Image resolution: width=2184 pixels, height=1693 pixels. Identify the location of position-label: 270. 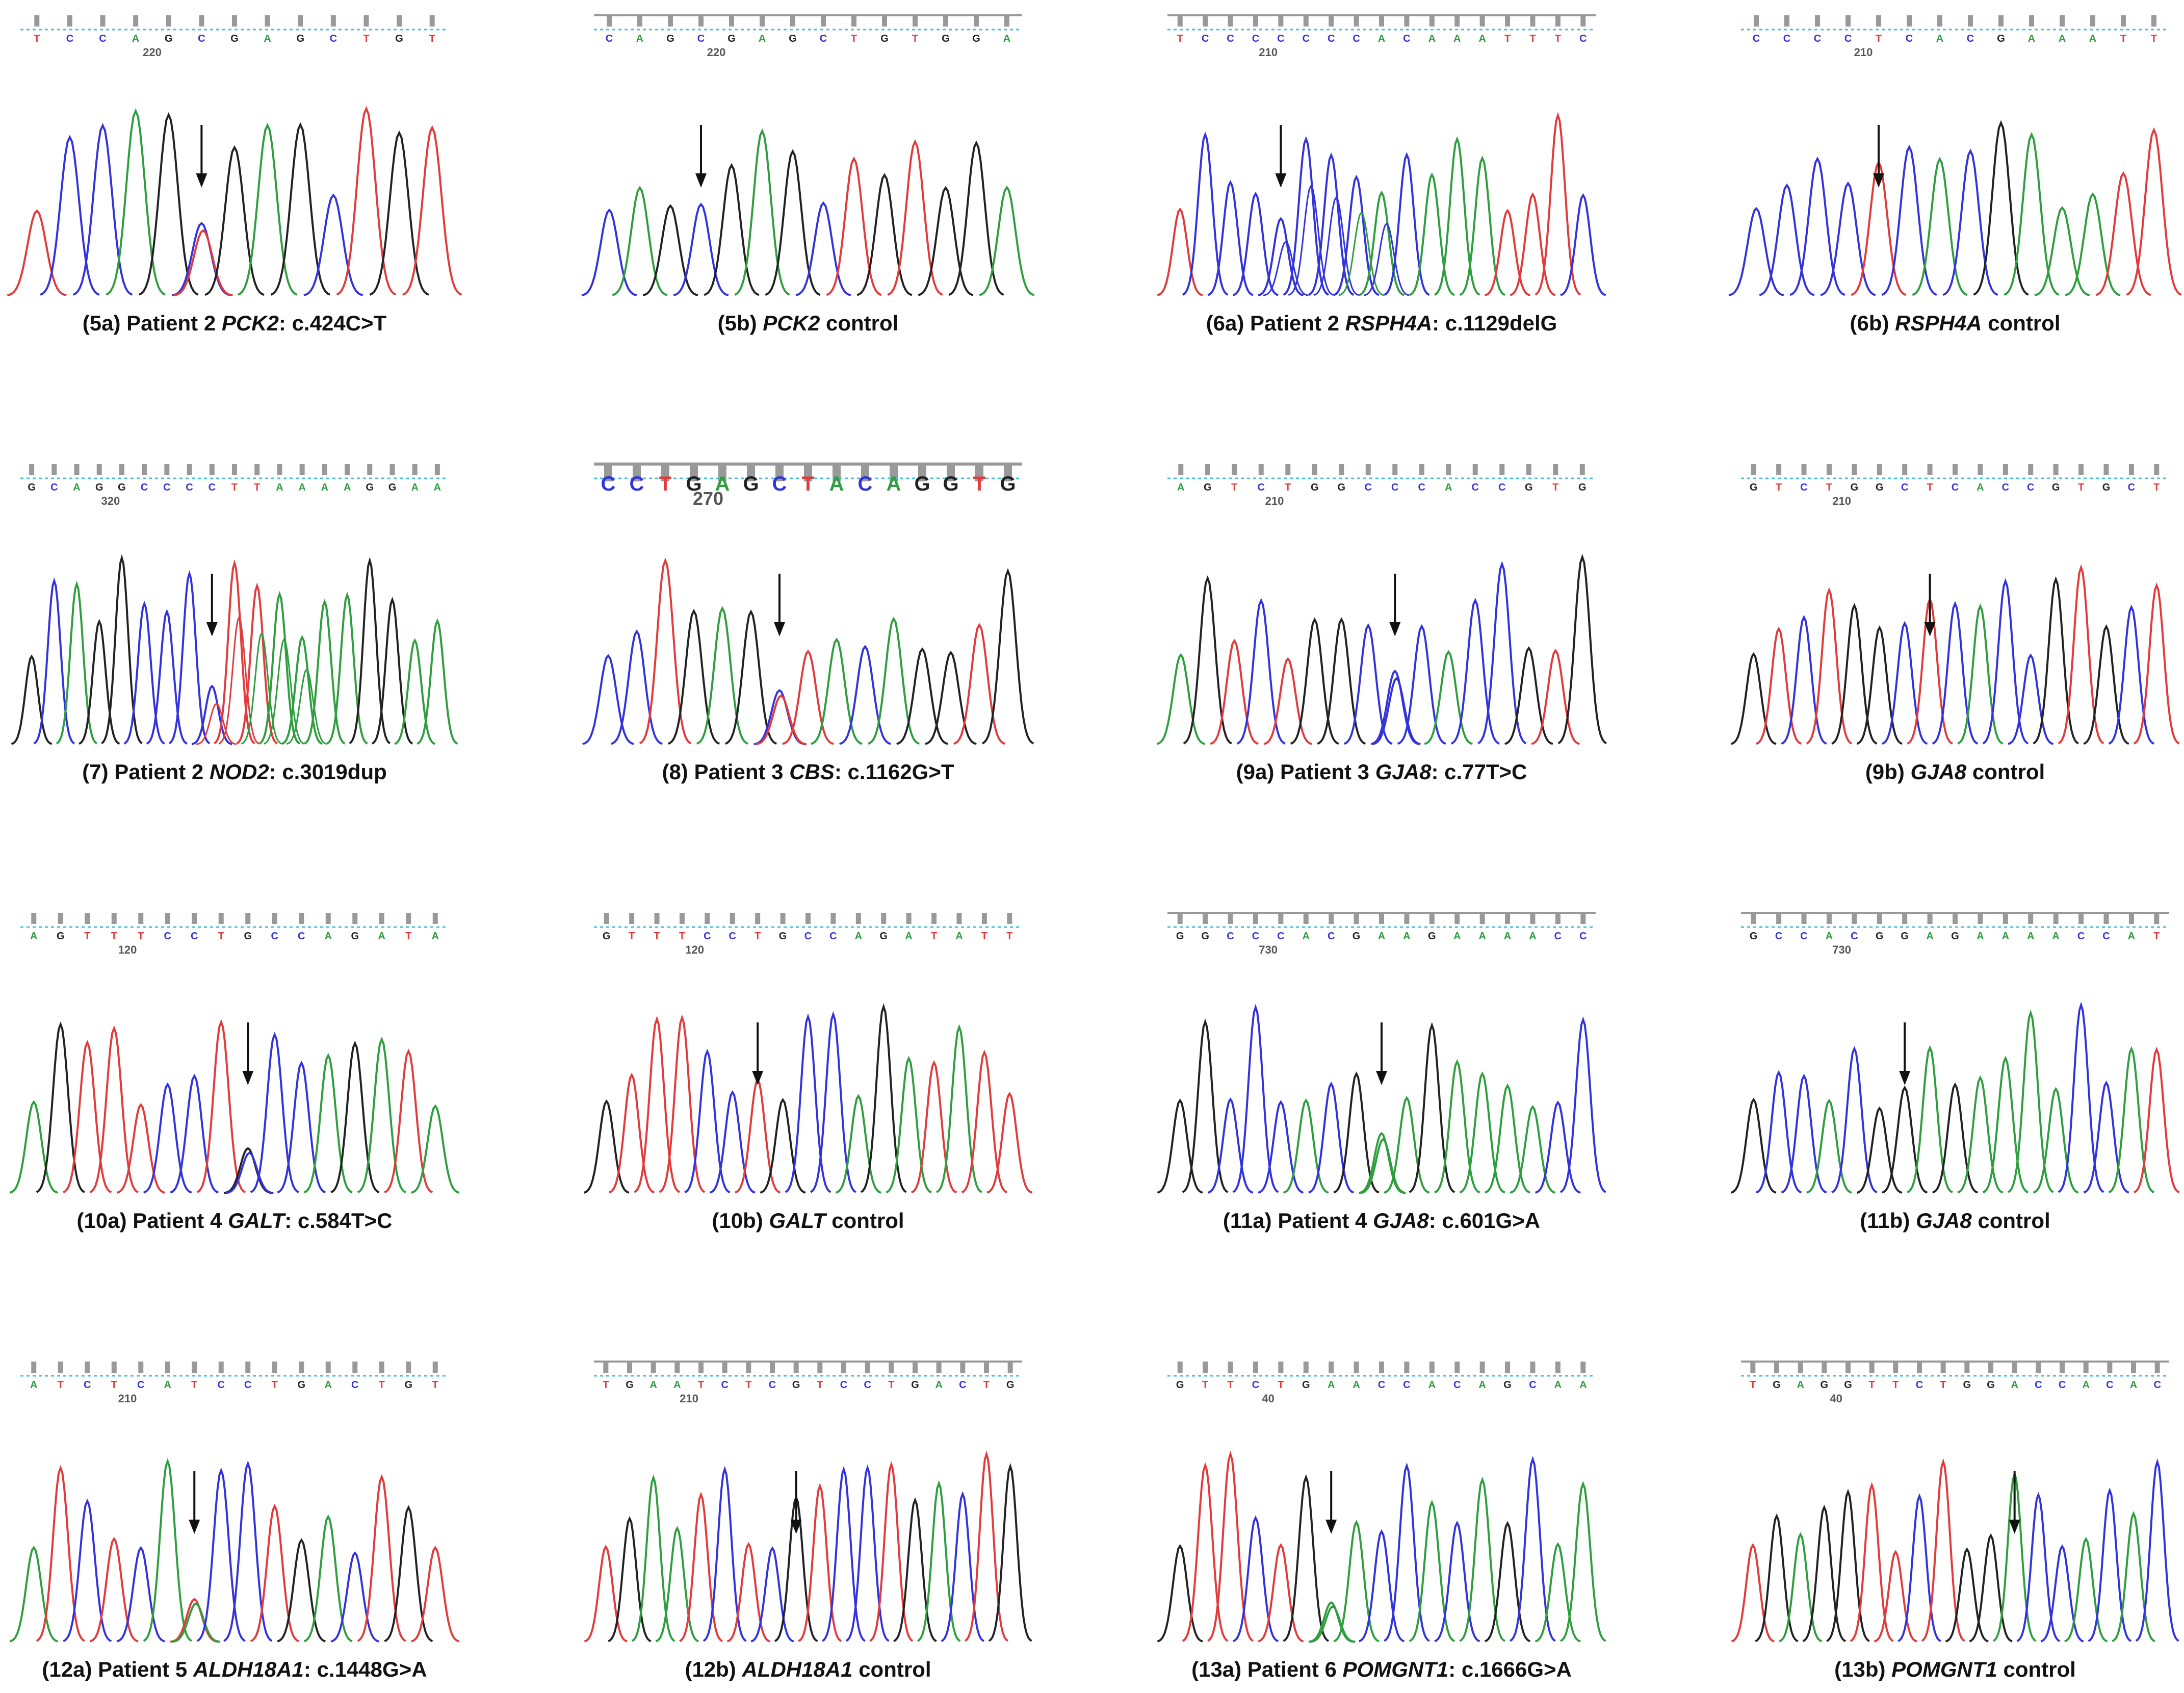
(708, 498).